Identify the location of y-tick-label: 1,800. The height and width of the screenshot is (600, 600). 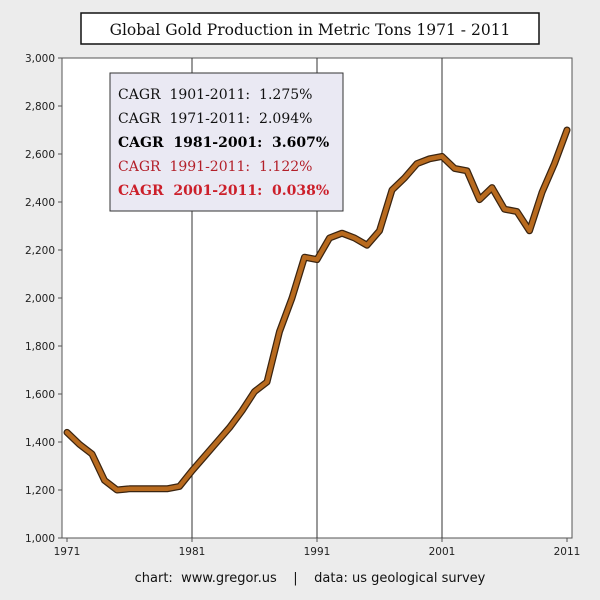
(40, 347).